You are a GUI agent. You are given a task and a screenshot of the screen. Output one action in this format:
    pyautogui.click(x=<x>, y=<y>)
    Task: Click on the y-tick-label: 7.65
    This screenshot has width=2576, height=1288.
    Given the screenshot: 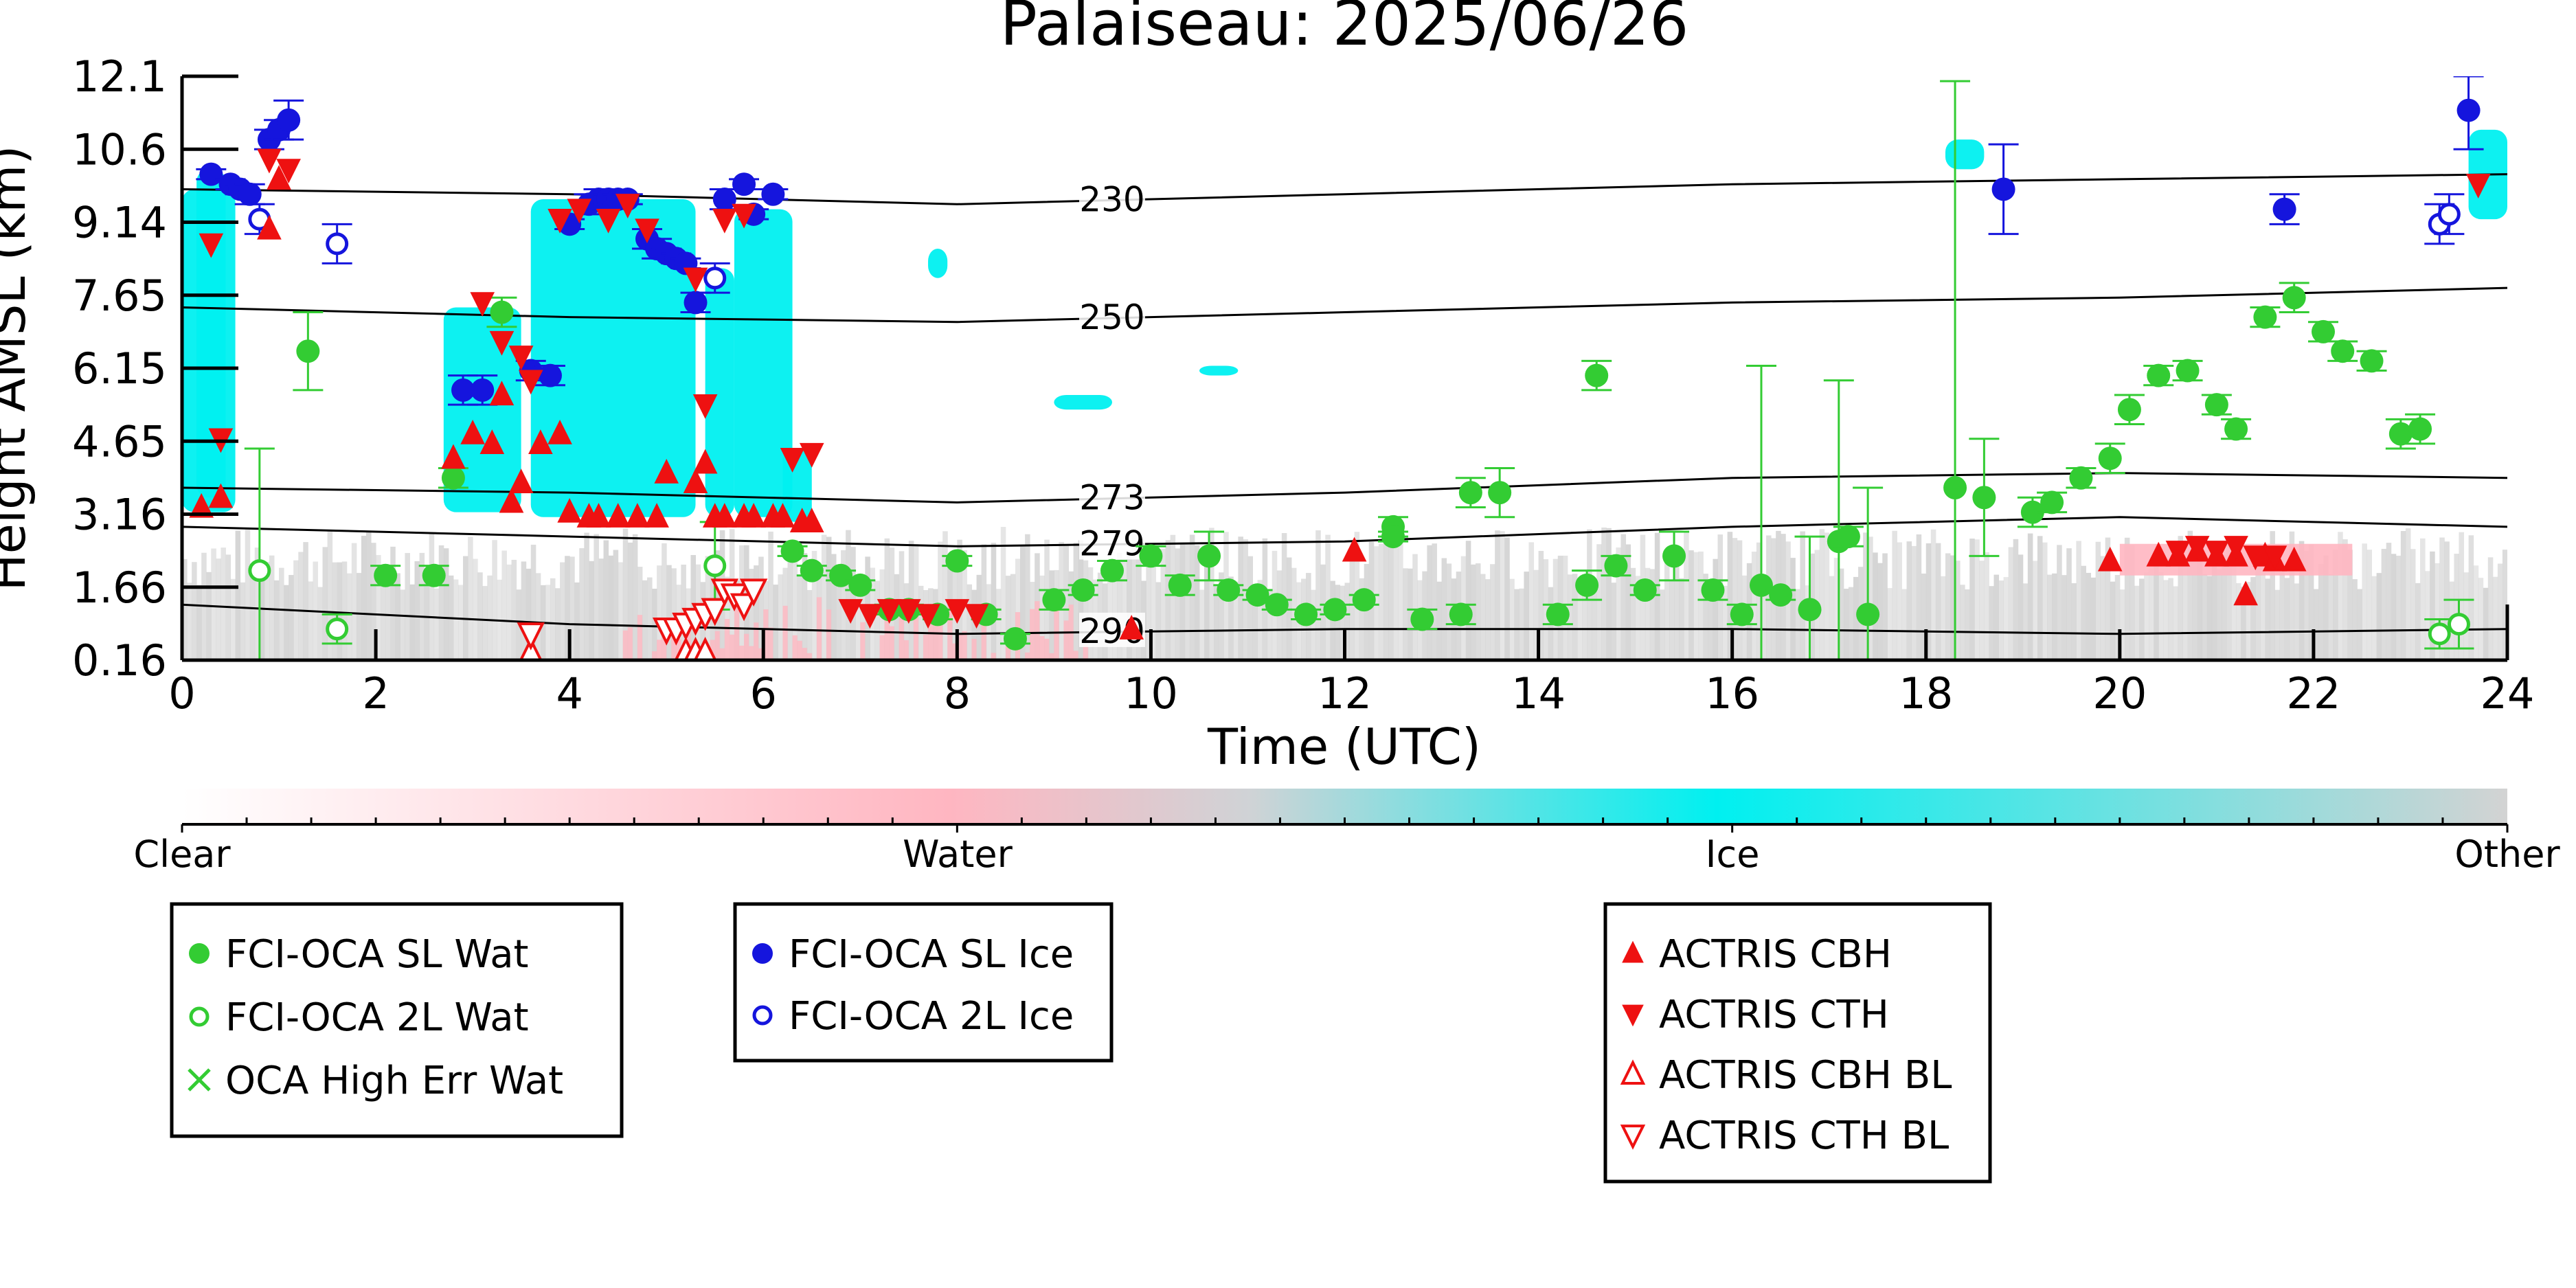 What is the action you would take?
    pyautogui.click(x=119, y=296)
    